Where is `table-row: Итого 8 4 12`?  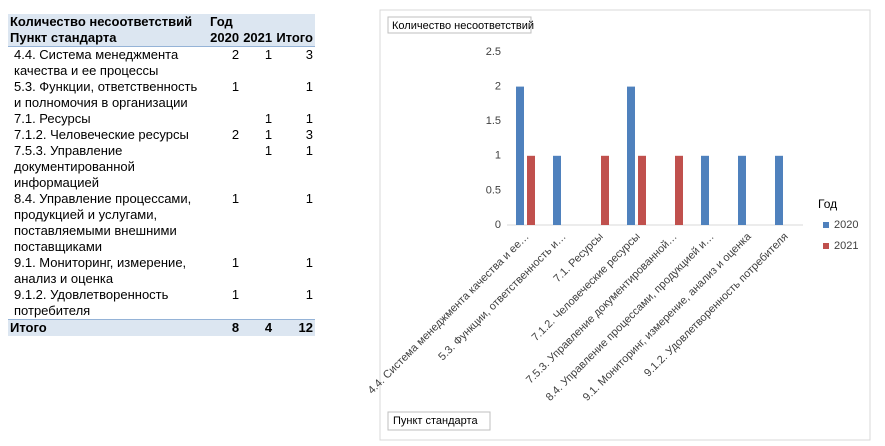
table-row: Итого 8 4 12 is located at coordinates (161, 327).